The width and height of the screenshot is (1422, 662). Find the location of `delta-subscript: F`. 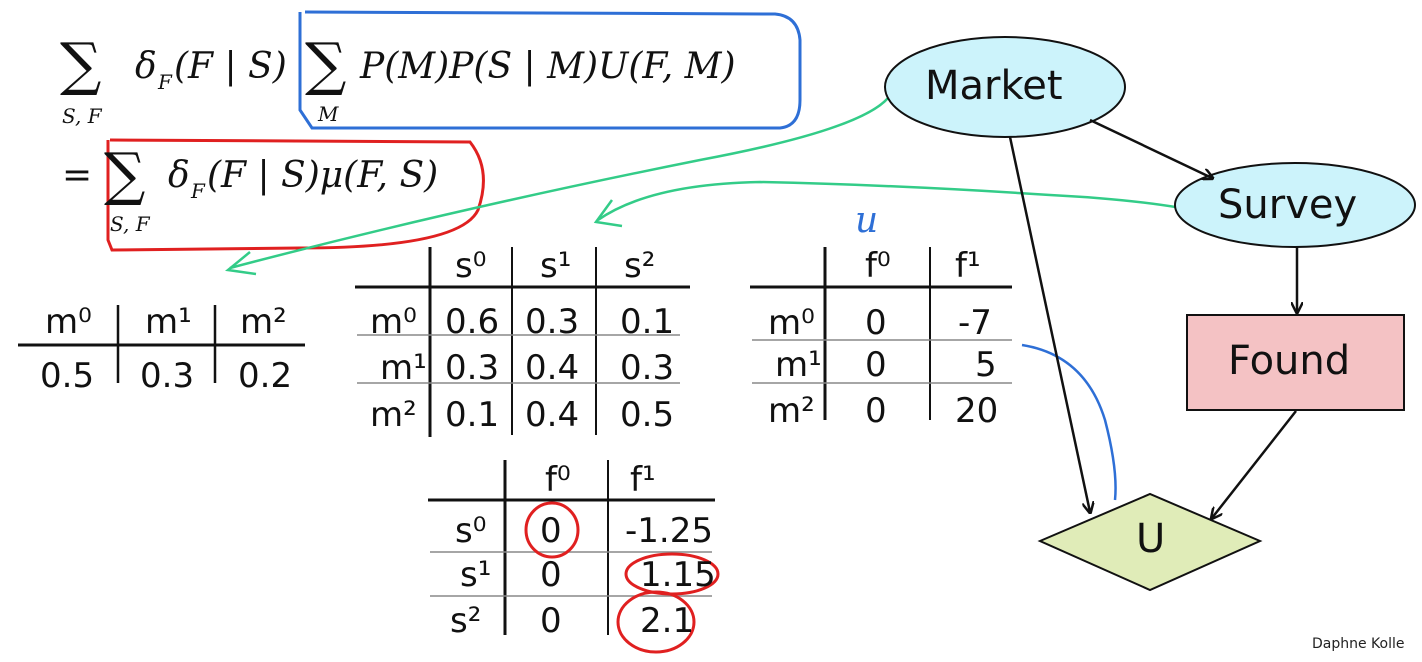

delta-subscript: F is located at coordinates (165, 82).